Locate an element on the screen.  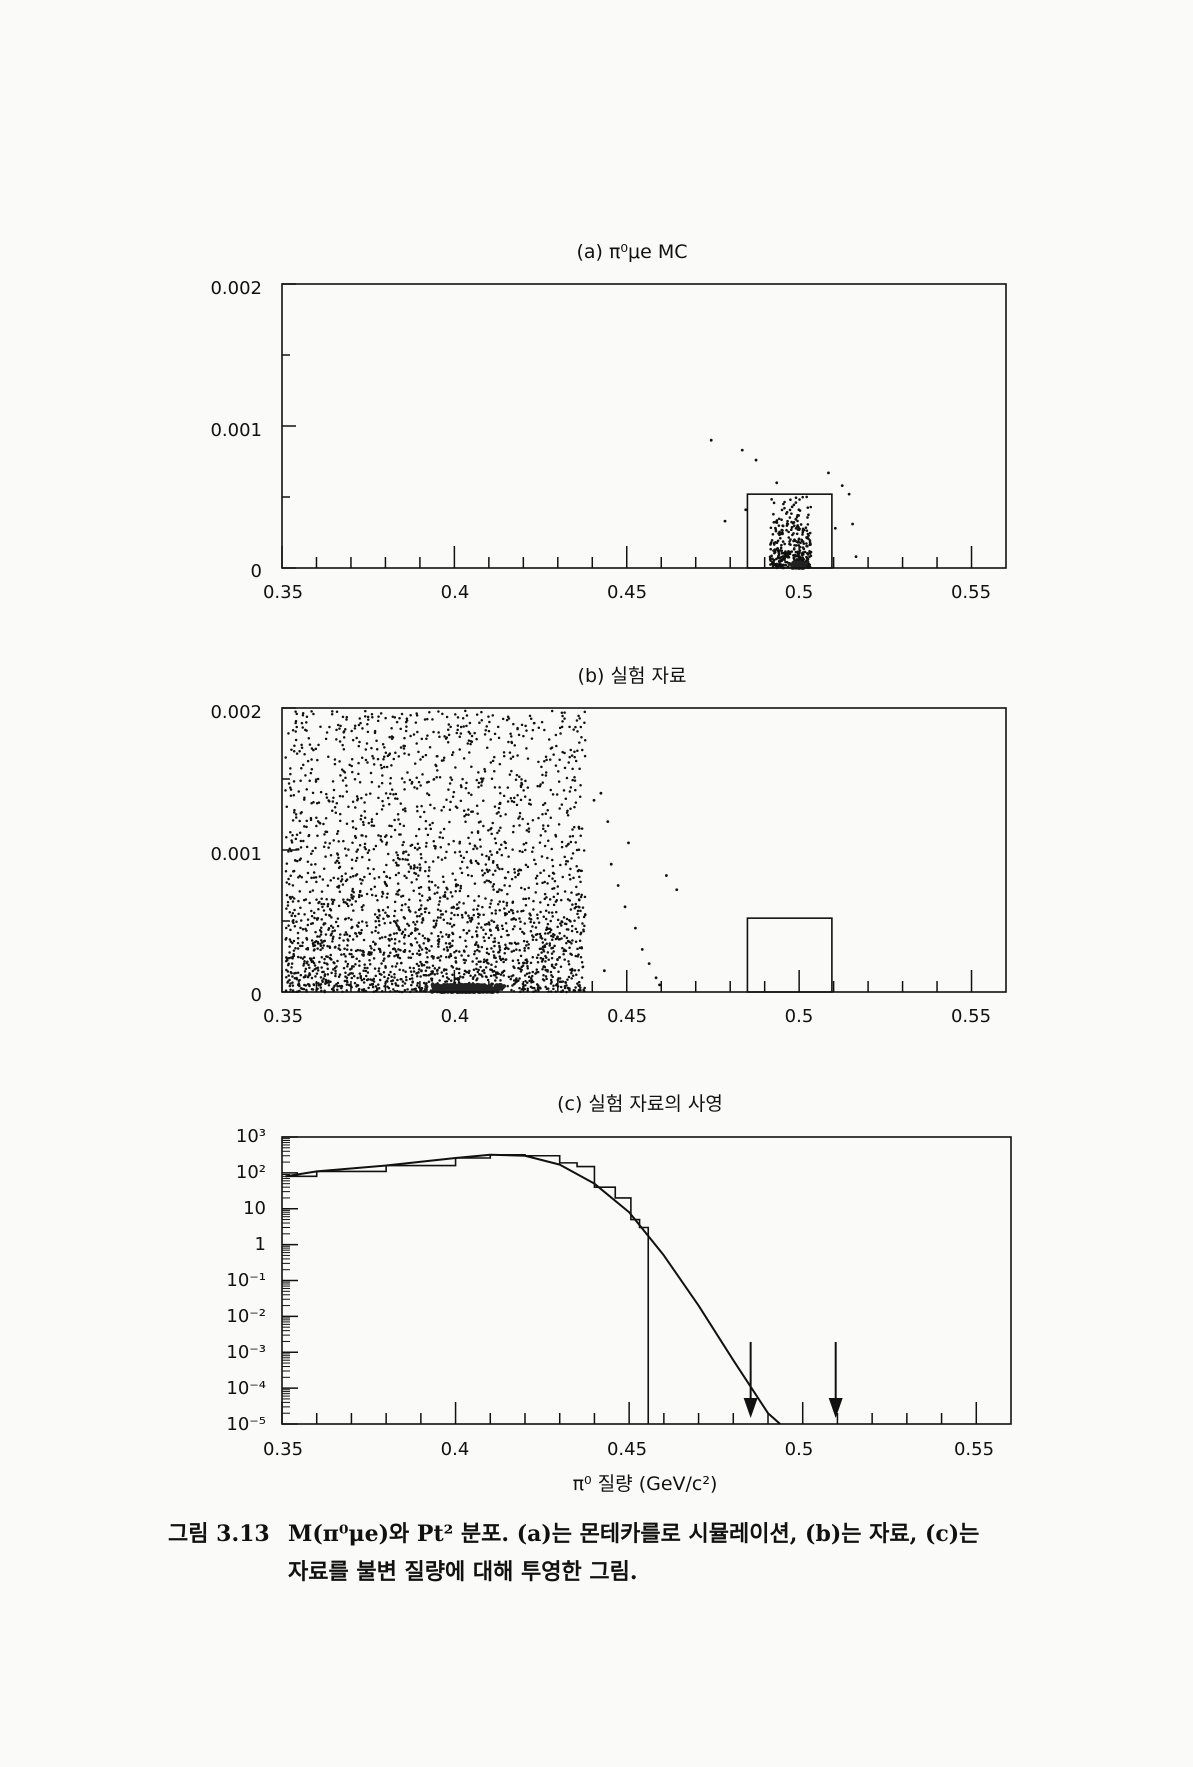
panel-c-xtick-2: 0.45 is located at coordinates (627, 1449).